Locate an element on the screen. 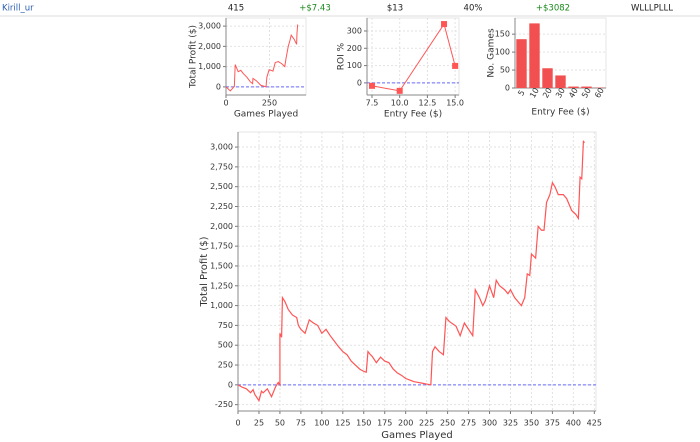 The height and width of the screenshot is (442, 700). row-bg is located at coordinates (350, 8).